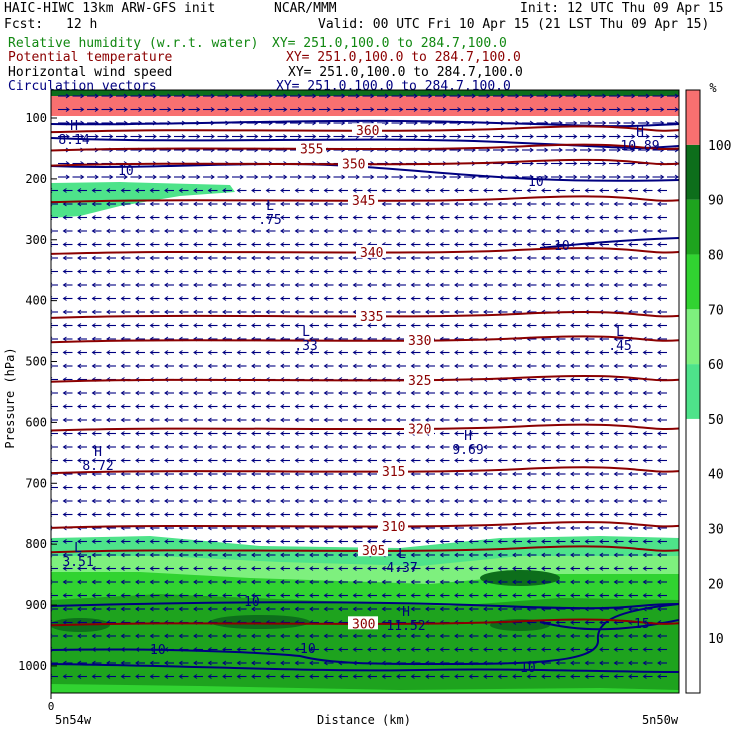 This screenshot has height=740, width=740. What do you see at coordinates (305, 8) in the screenshot?
I see `org-label: NCAR/MMM` at bounding box center [305, 8].